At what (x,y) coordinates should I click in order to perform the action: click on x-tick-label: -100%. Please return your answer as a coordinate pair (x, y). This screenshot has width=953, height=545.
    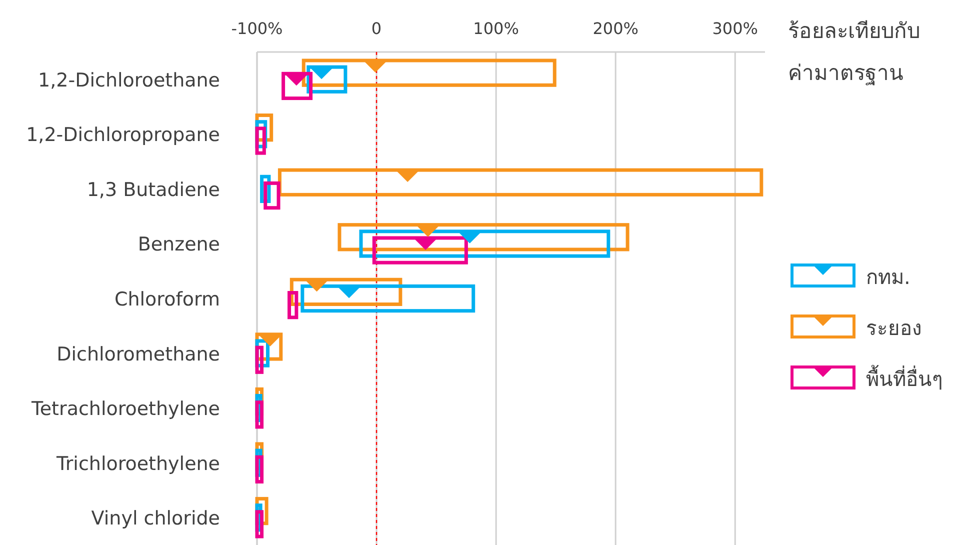
    Looking at the image, I should click on (257, 28).